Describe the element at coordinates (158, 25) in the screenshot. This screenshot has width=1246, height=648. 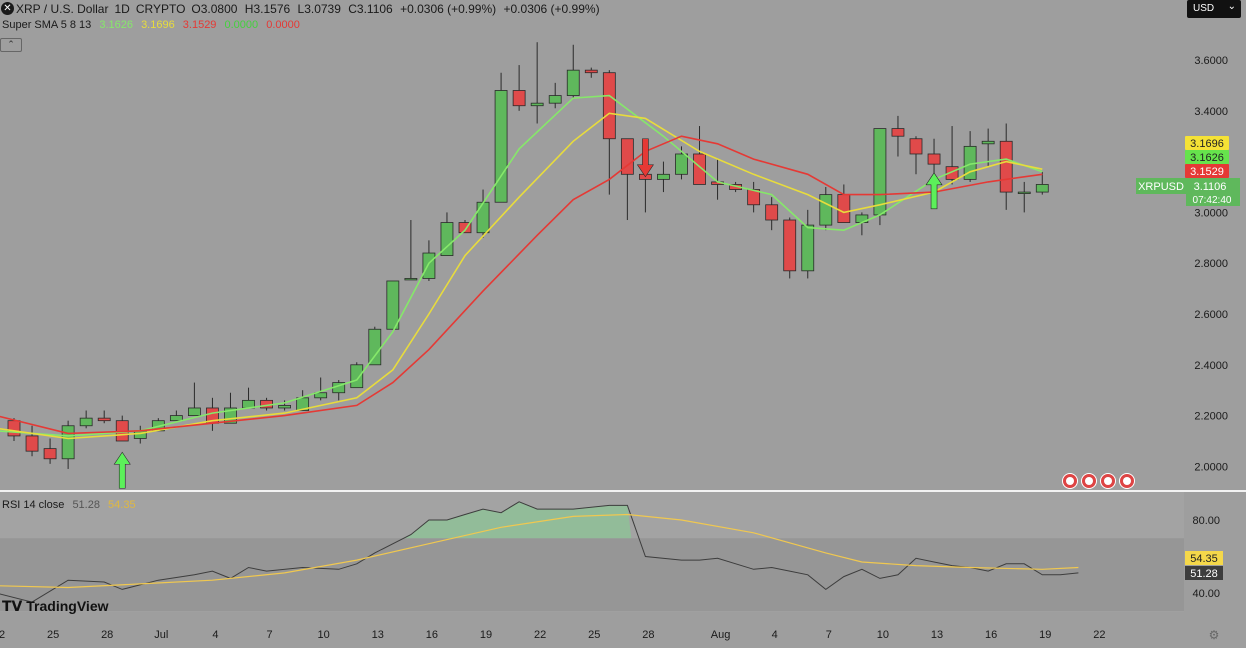
I see `sma-value-2: 3.1696` at that location.